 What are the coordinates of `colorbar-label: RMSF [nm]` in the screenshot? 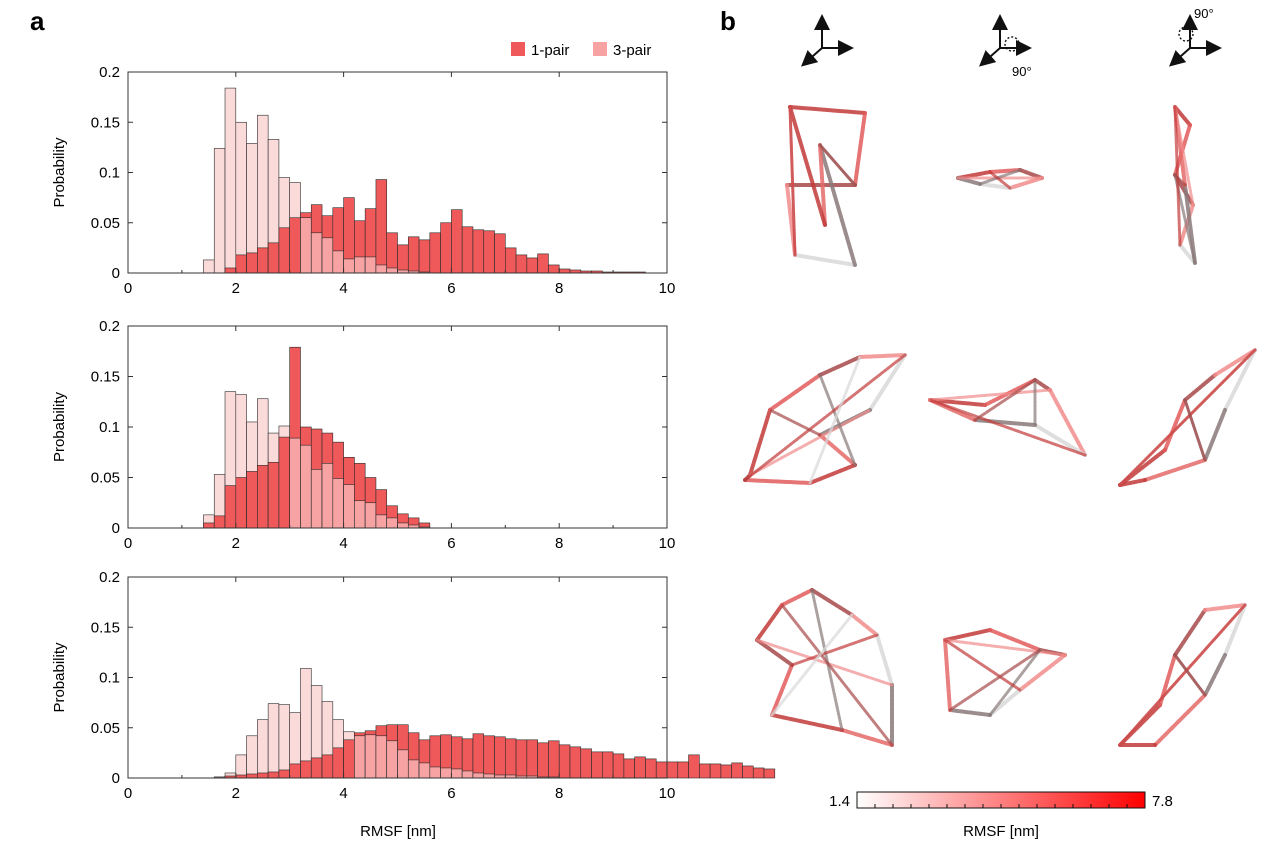 It's located at (1001, 831).